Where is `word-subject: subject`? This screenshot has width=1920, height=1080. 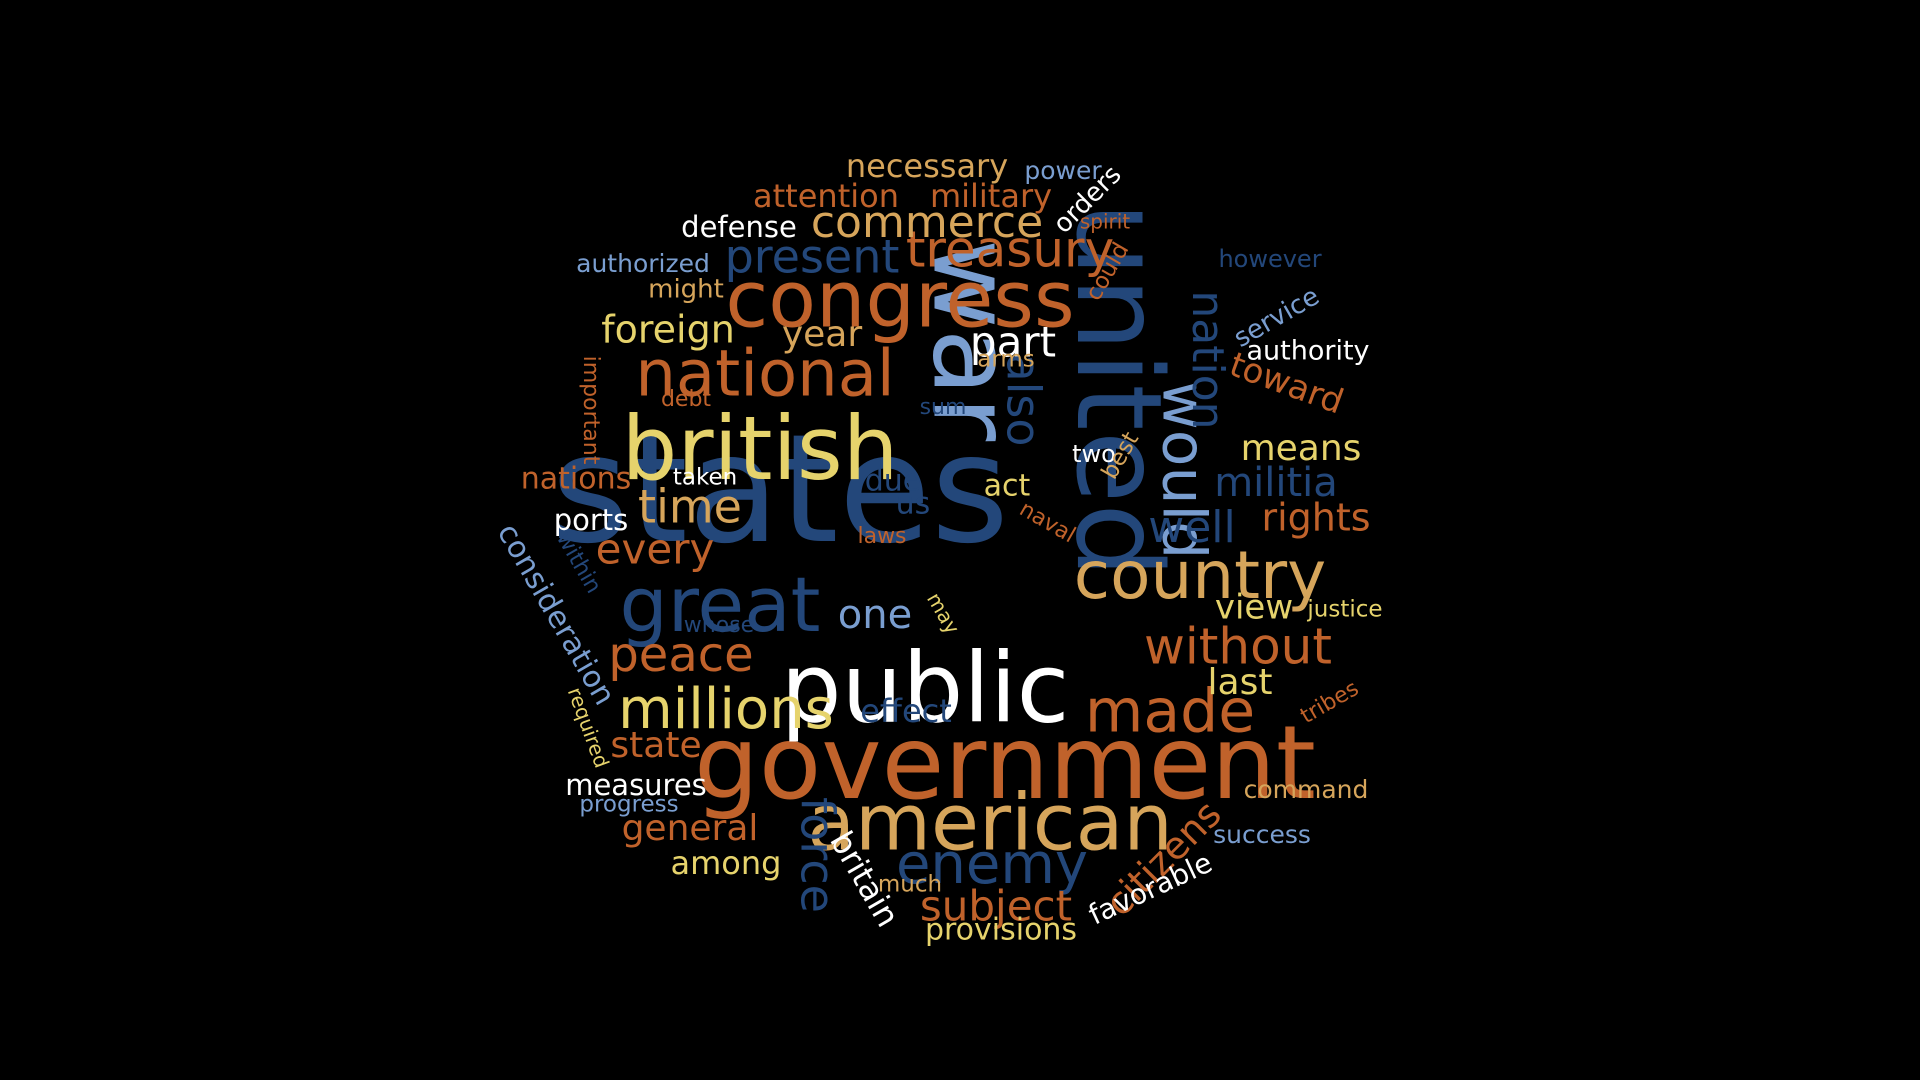
word-subject: subject is located at coordinates (996, 906).